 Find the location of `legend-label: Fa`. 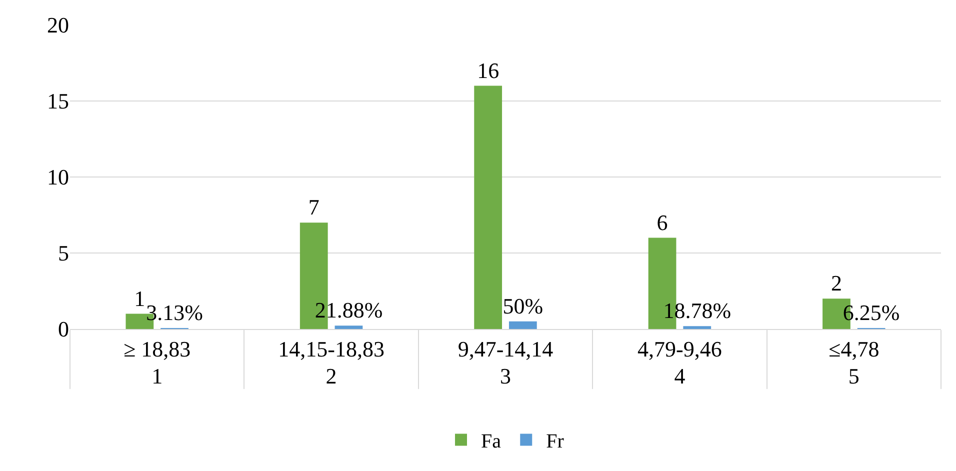

legend-label: Fa is located at coordinates (491, 441).